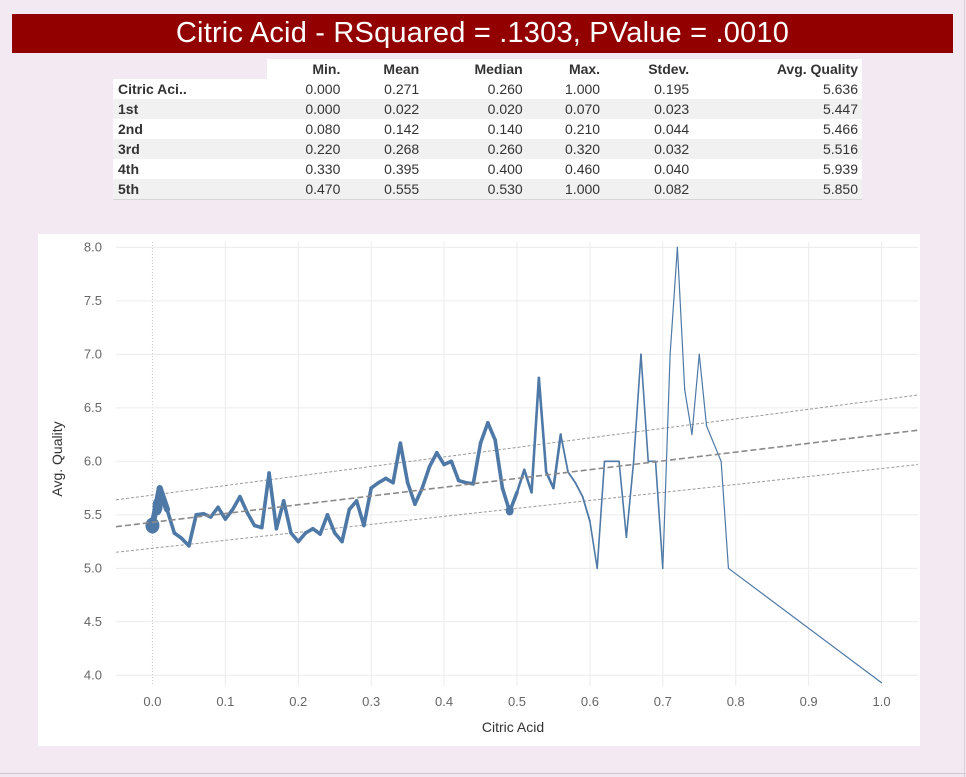  What do you see at coordinates (565, 69) in the screenshot?
I see `column-header-max: Max.` at bounding box center [565, 69].